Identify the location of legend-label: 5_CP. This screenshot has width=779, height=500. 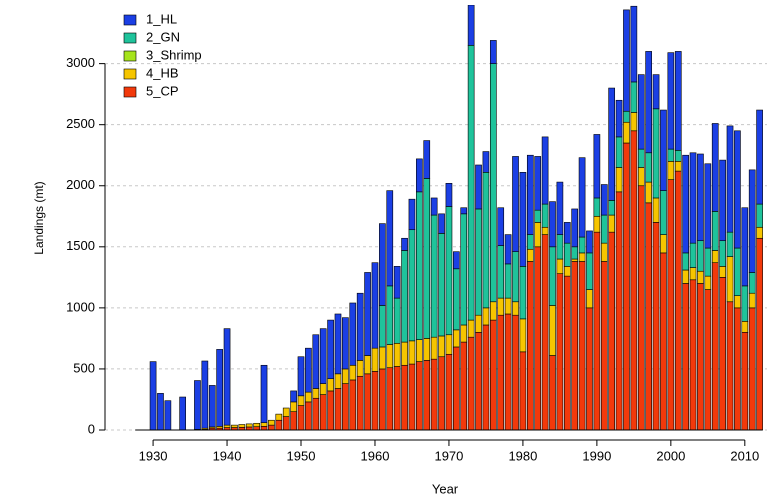
(162, 90).